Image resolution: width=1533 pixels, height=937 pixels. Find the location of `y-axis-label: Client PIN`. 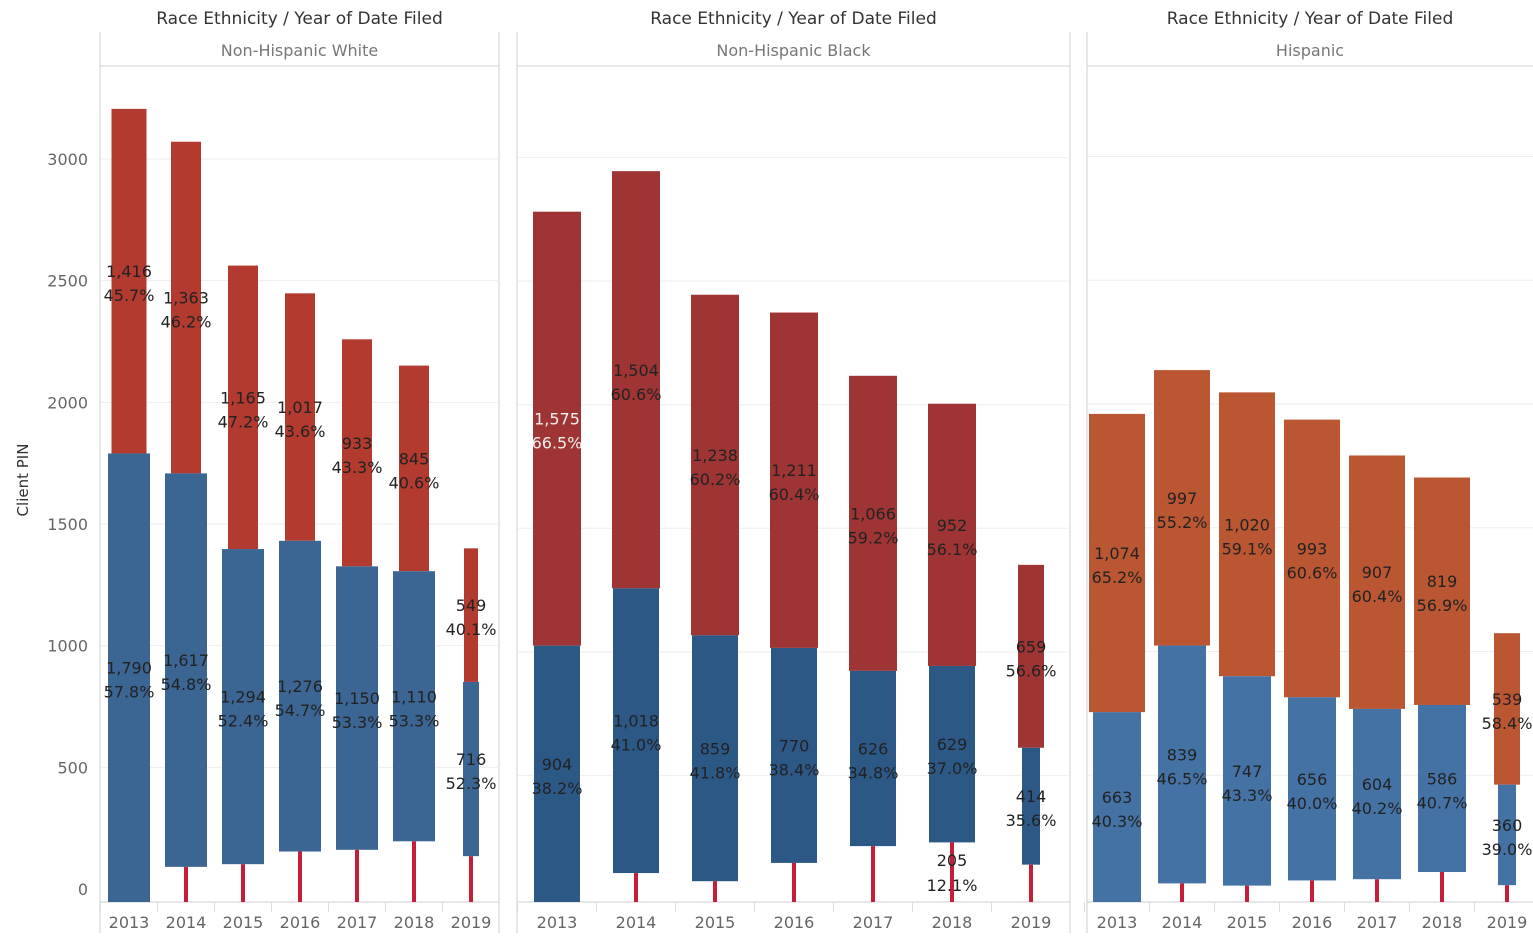

y-axis-label: Client PIN is located at coordinates (23, 480).